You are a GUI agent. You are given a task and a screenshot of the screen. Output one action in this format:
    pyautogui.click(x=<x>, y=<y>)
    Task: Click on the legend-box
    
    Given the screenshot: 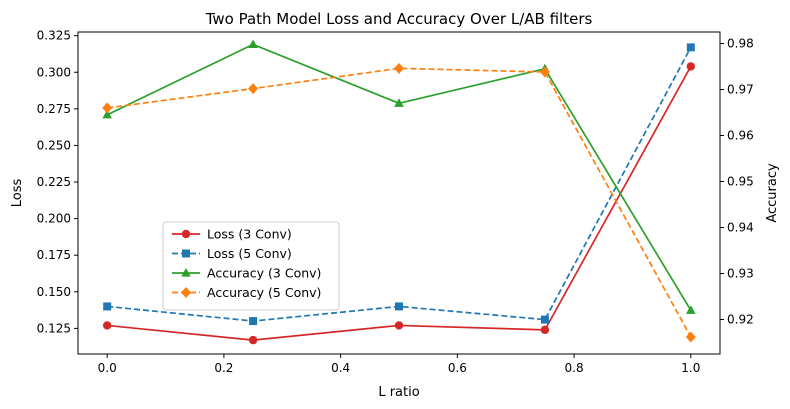 What is the action you would take?
    pyautogui.click(x=251, y=266)
    